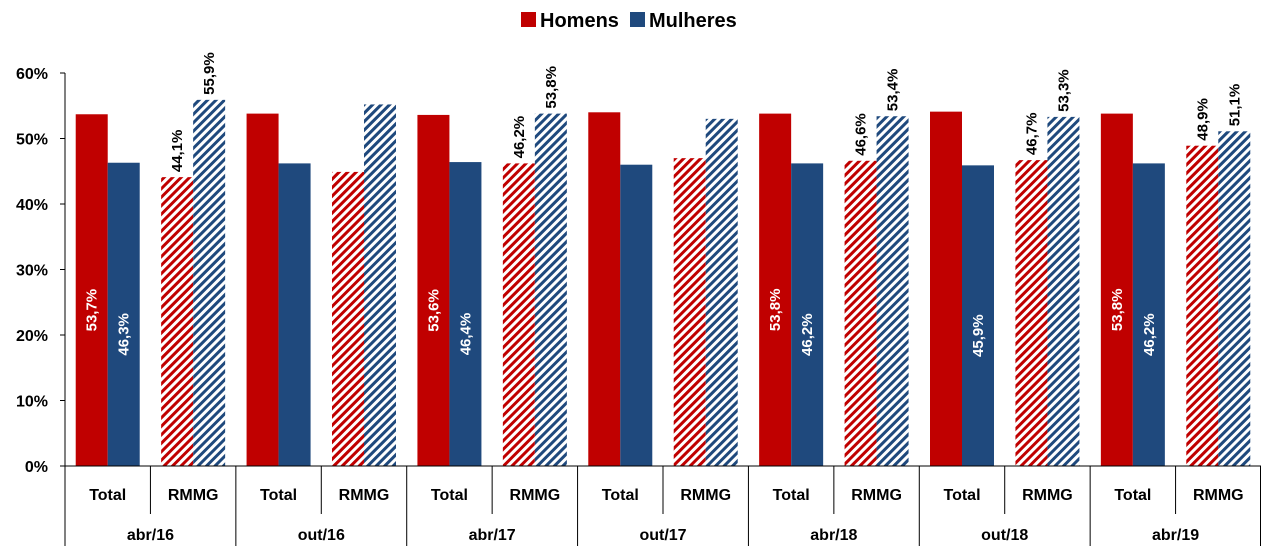  What do you see at coordinates (321, 535) in the screenshot?
I see `x-group-label: out/16` at bounding box center [321, 535].